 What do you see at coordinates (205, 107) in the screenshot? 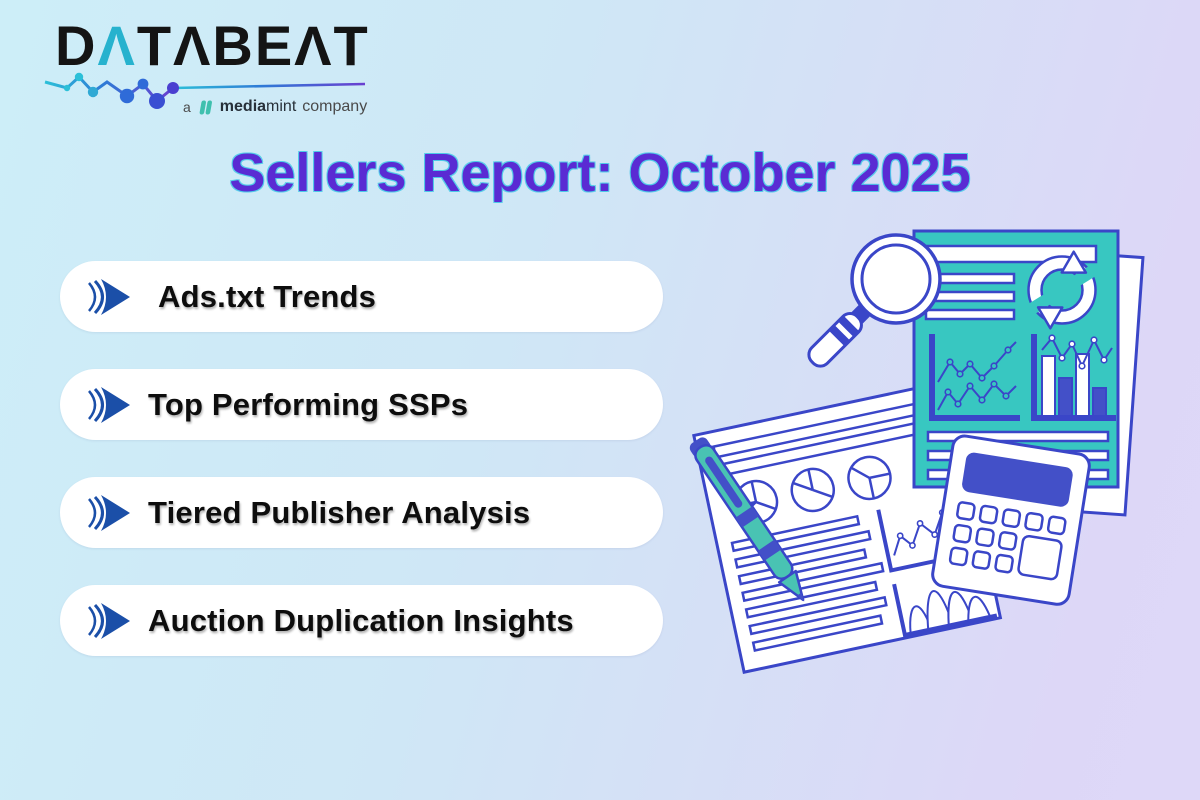
I see `mediamint-icon` at bounding box center [205, 107].